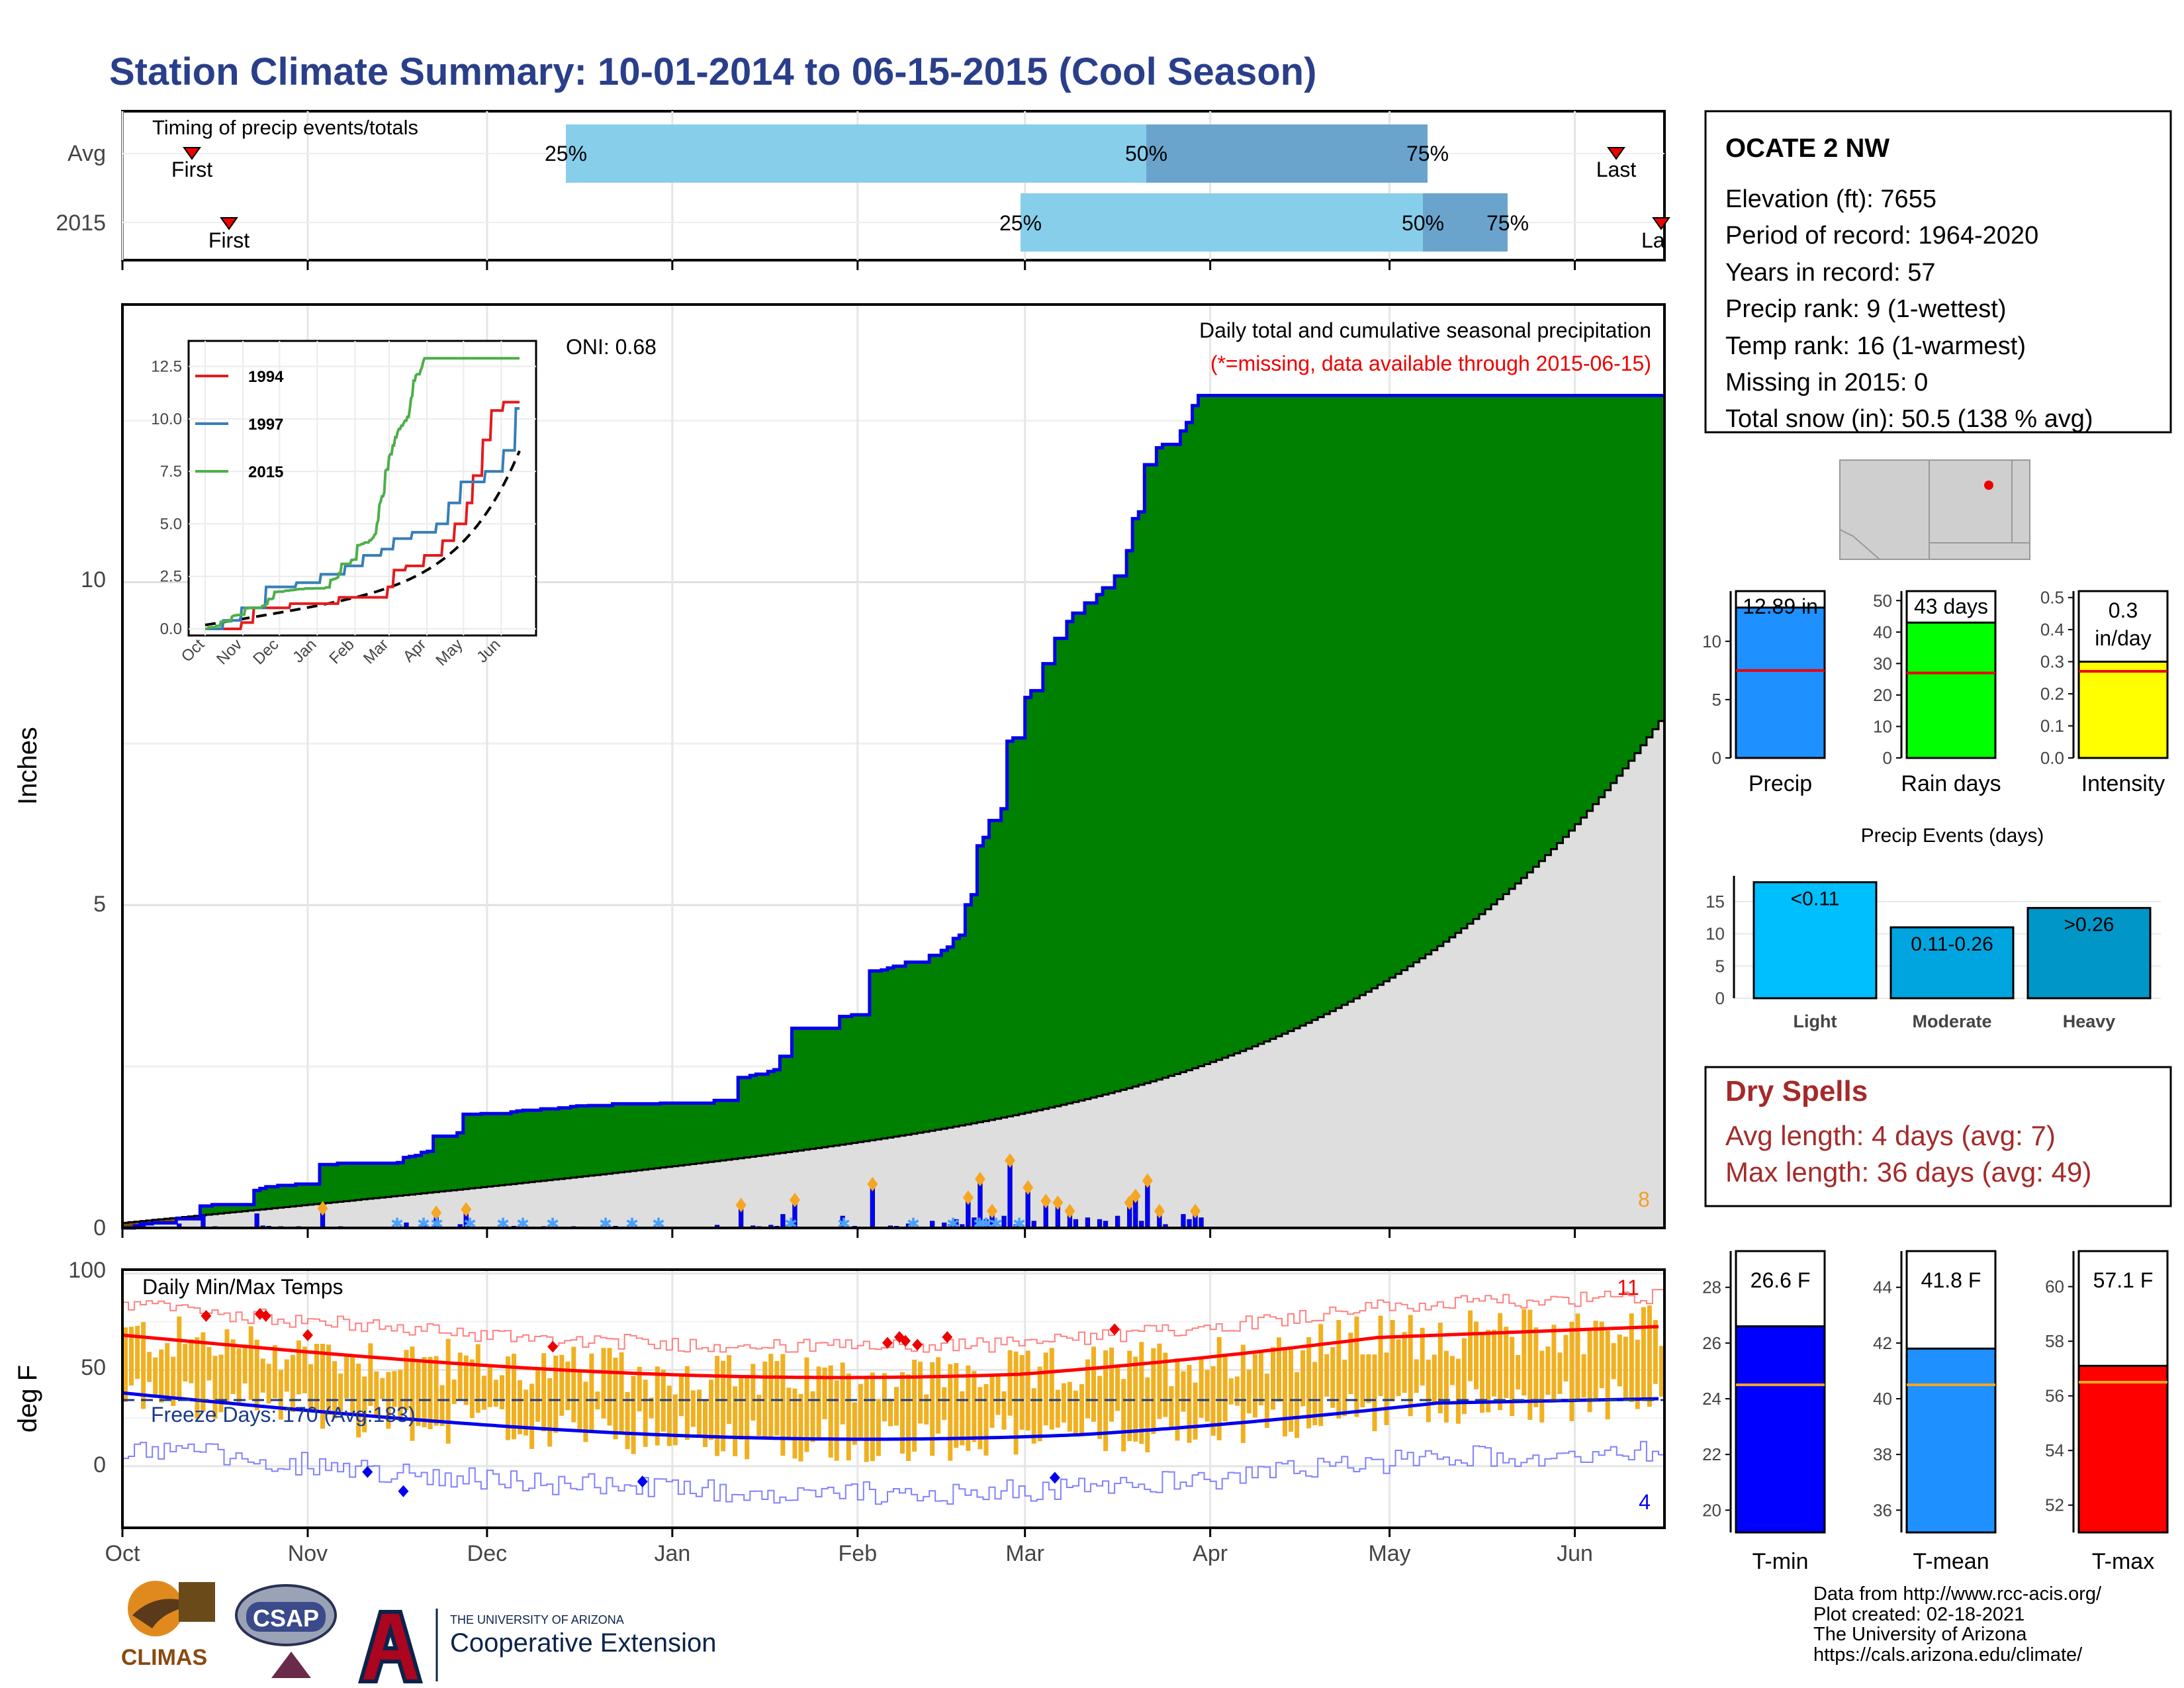  Describe the element at coordinates (100, 904) in the screenshot. I see `precip-ytick-5: 5` at that location.